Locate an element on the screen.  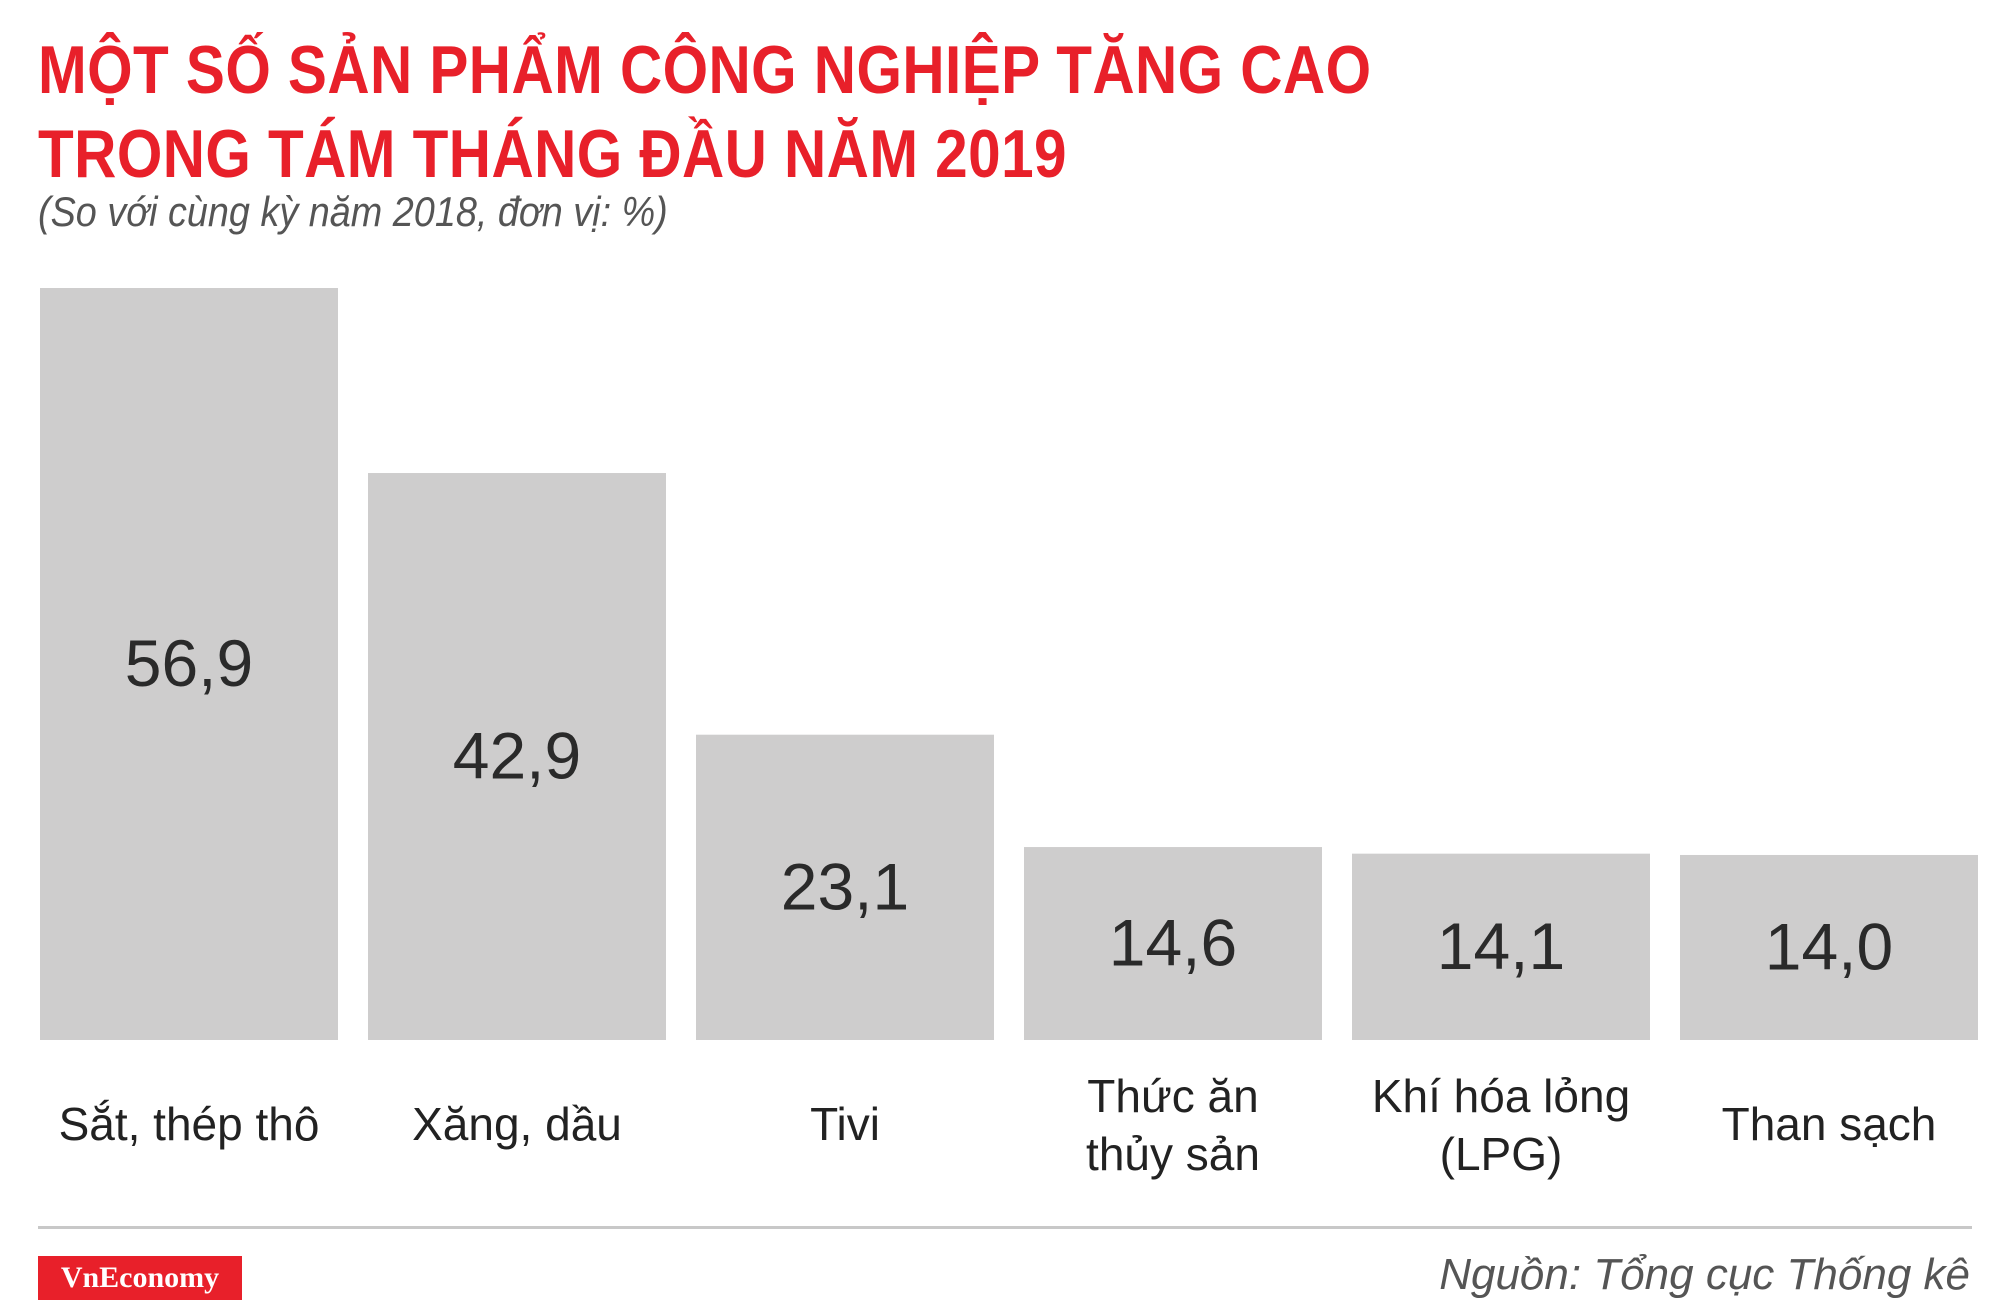
category-label-line: Khí hóa lỏng is located at coordinates (1501, 1096).